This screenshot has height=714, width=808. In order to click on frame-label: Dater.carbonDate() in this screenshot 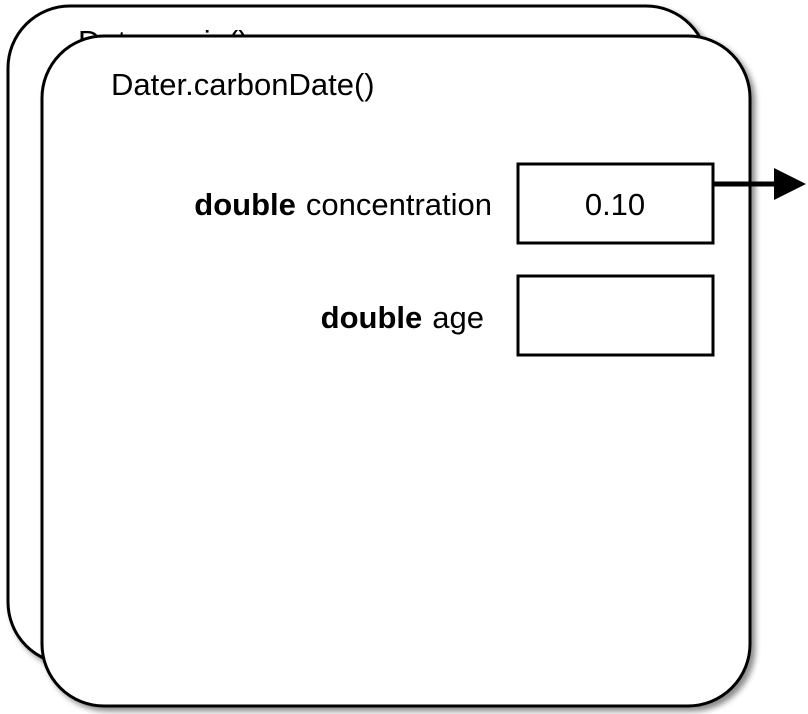, I will do `click(243, 84)`.